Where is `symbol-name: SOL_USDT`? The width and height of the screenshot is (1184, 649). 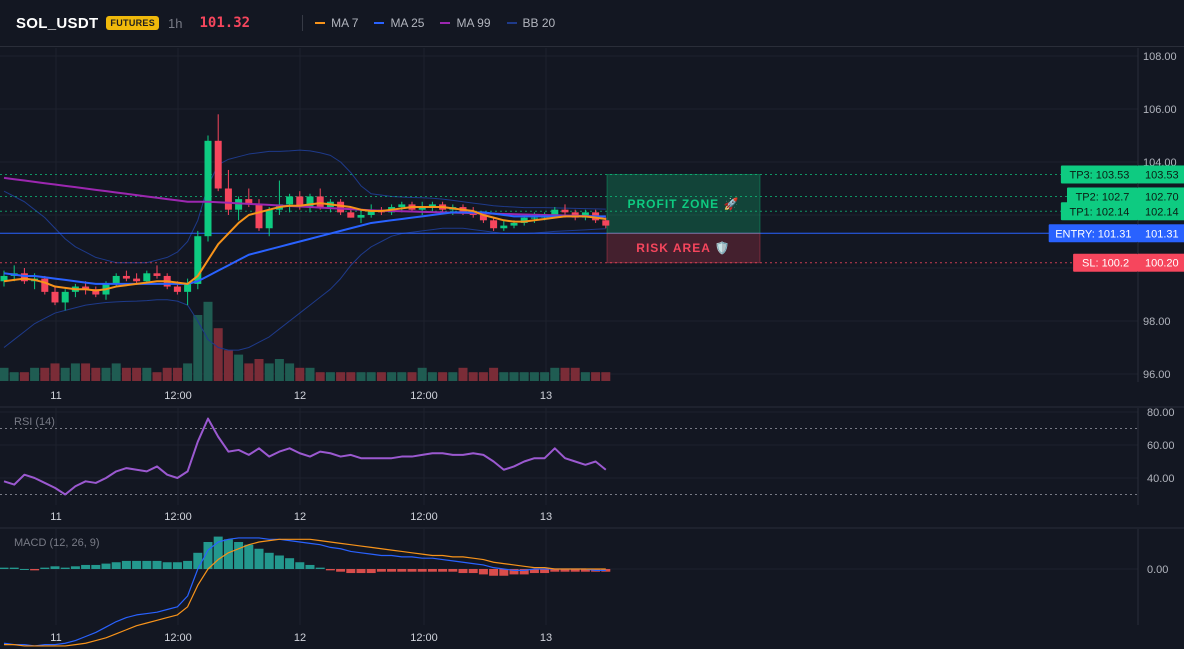 symbol-name: SOL_USDT is located at coordinates (57, 23).